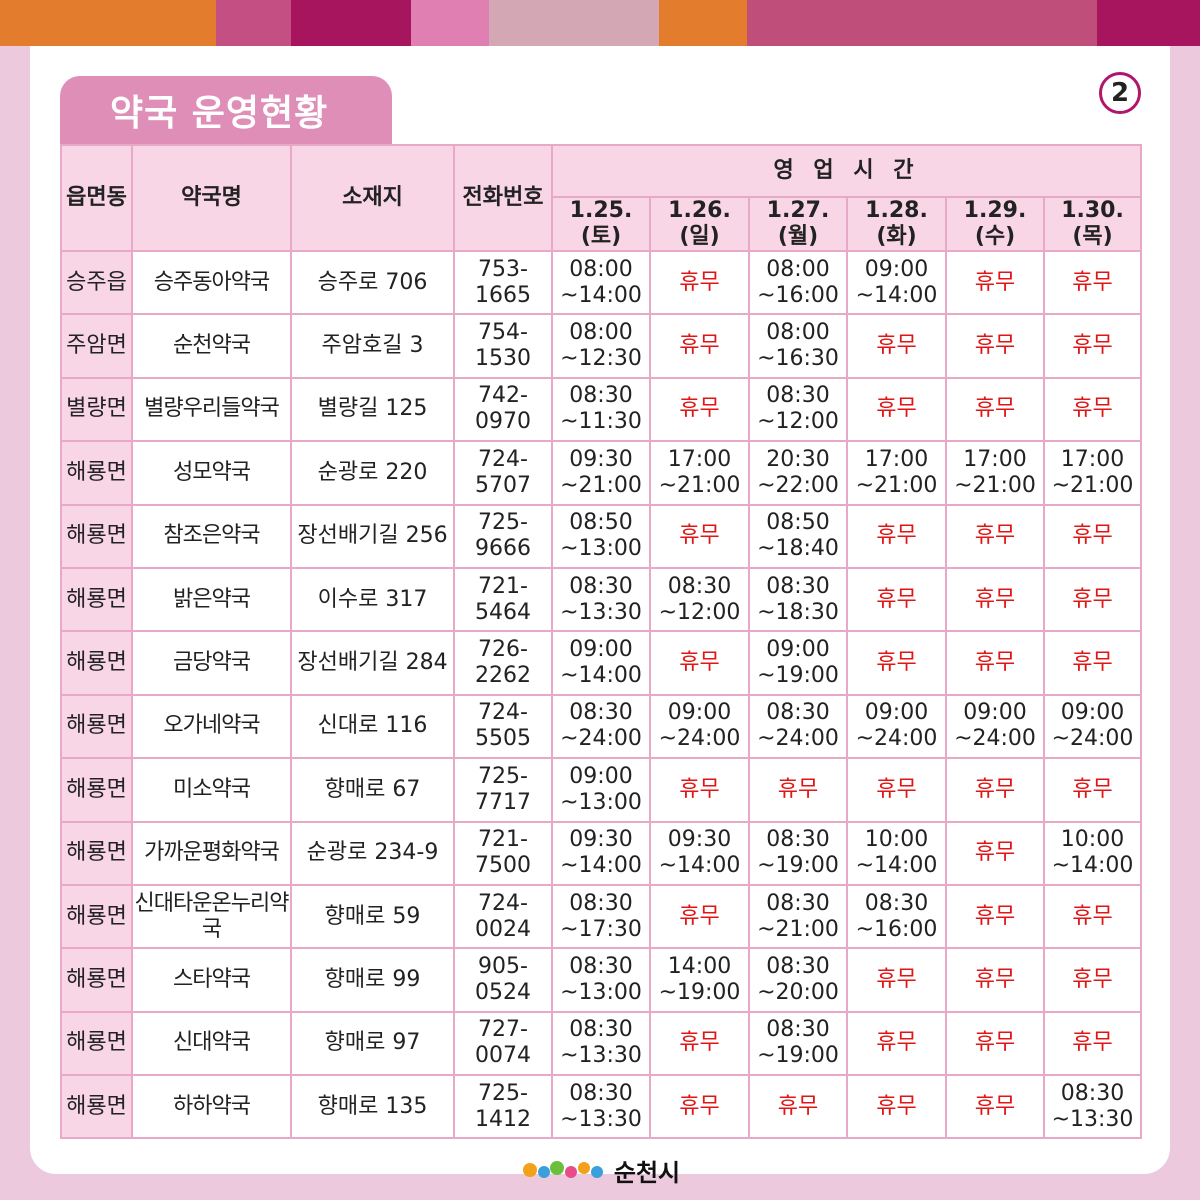 The image size is (1200, 1200). Describe the element at coordinates (699, 840) in the screenshot. I see `open-time: 09:30` at that location.